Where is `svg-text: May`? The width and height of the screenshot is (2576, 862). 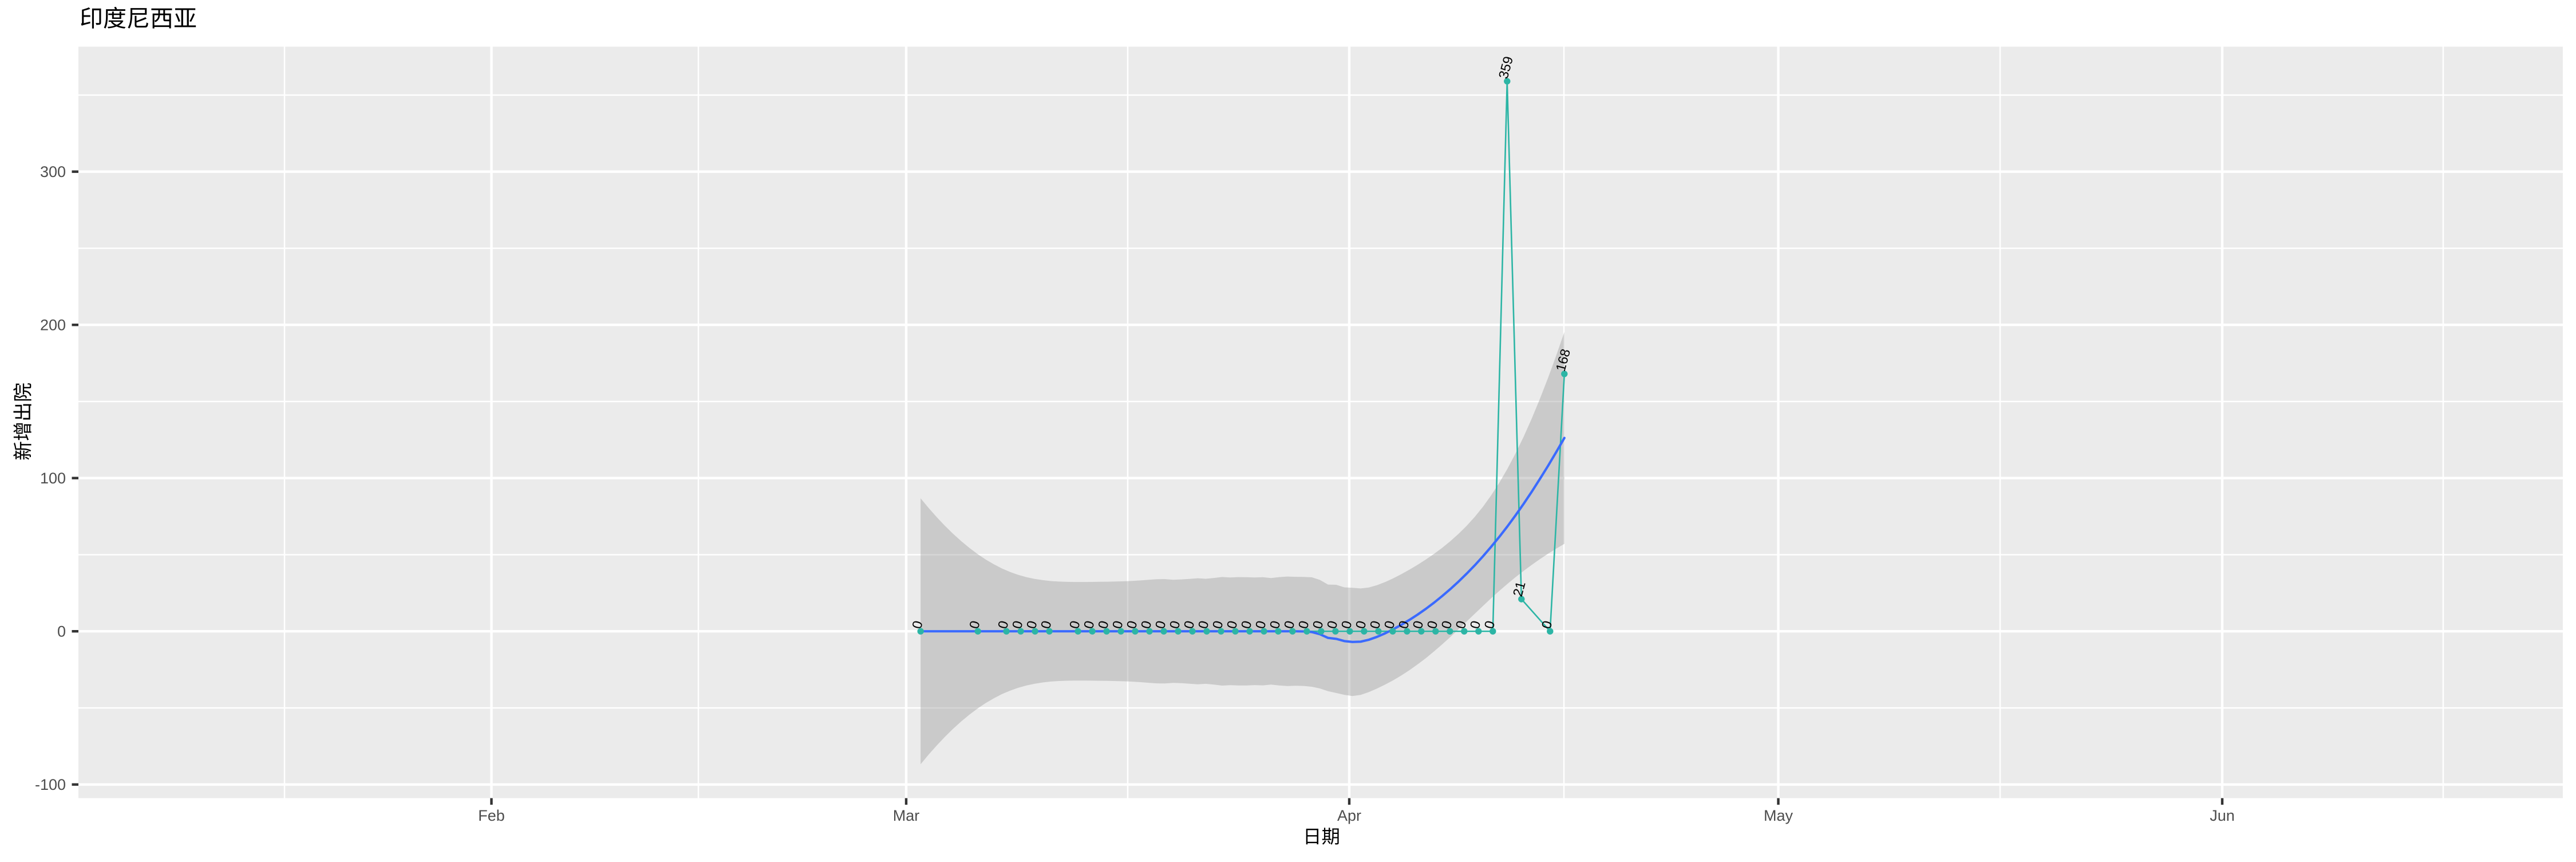
svg-text: May is located at coordinates (1778, 816).